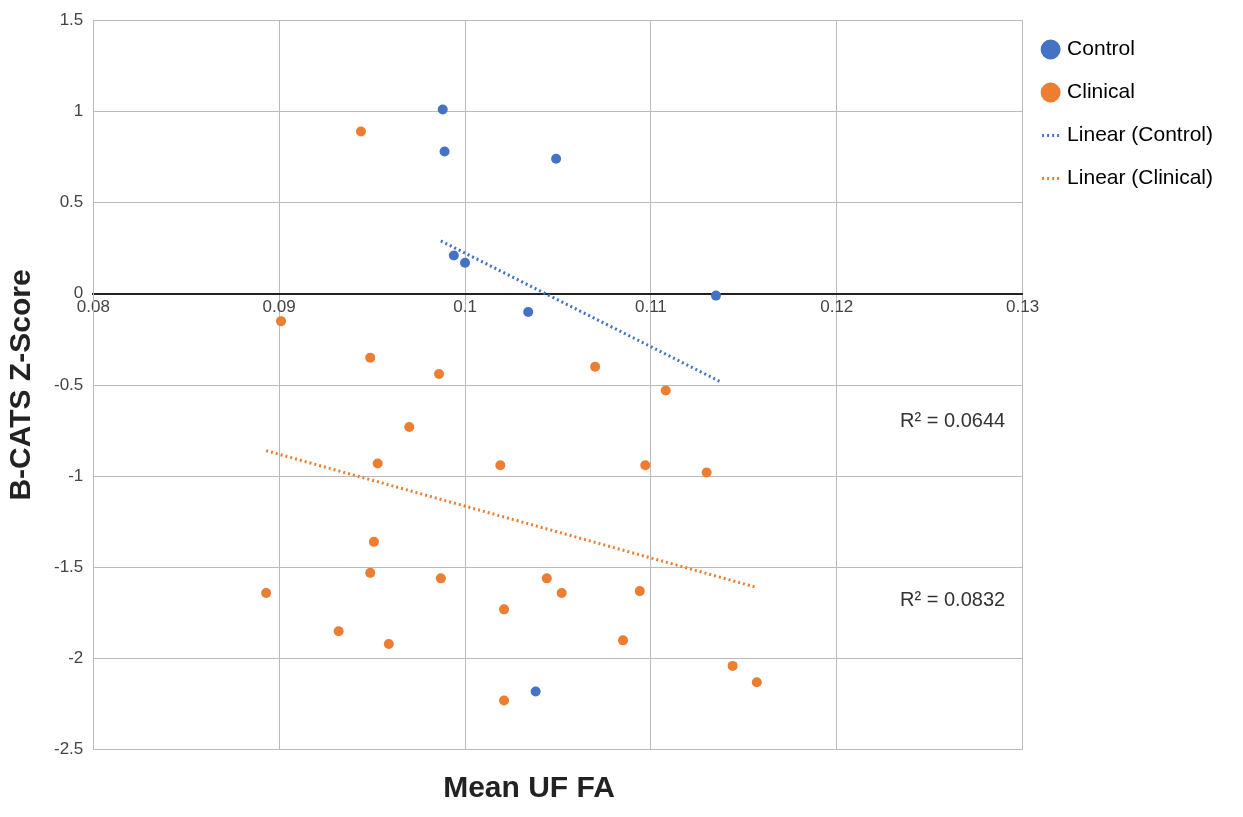 The image size is (1243, 817). Describe the element at coordinates (1101, 48) in the screenshot. I see `legend-label: Control` at that location.